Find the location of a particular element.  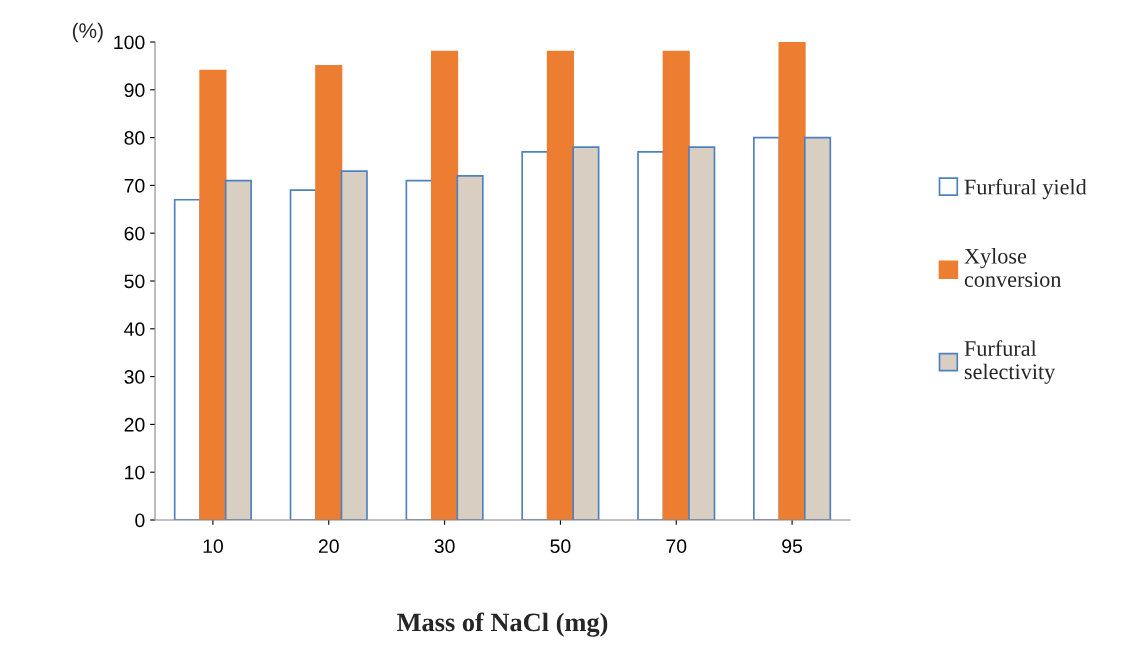

y-tick-label: 60 is located at coordinates (134, 233).